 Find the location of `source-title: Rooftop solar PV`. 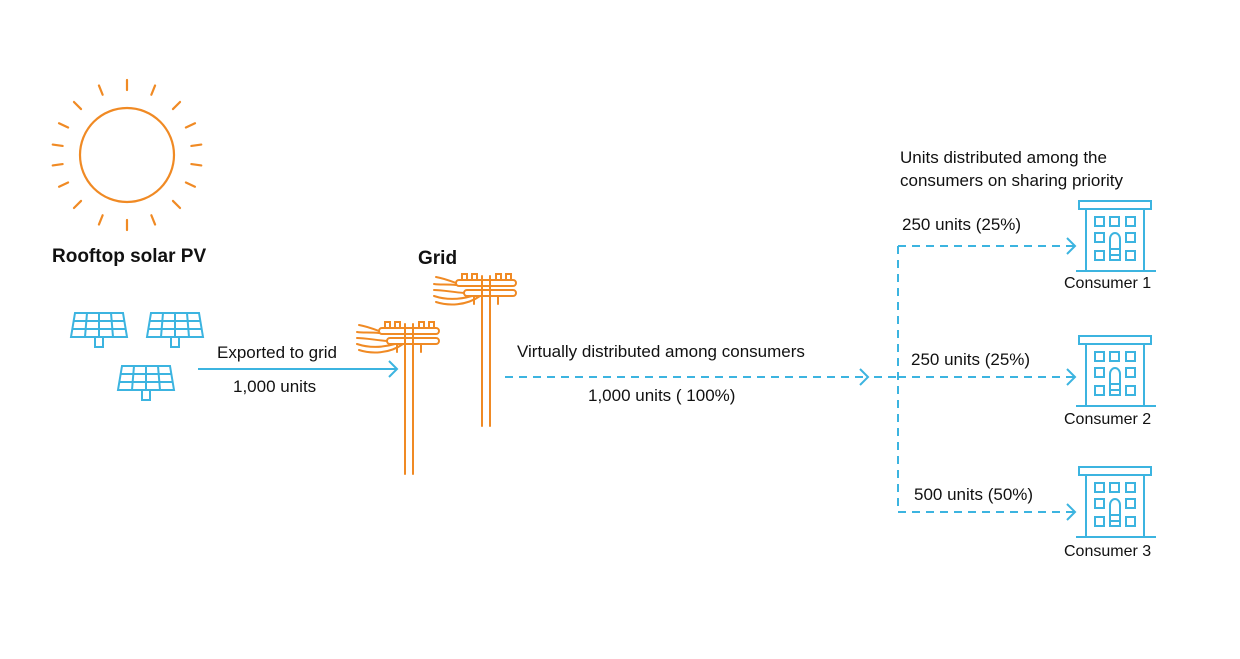

source-title: Rooftop solar PV is located at coordinates (129, 256).